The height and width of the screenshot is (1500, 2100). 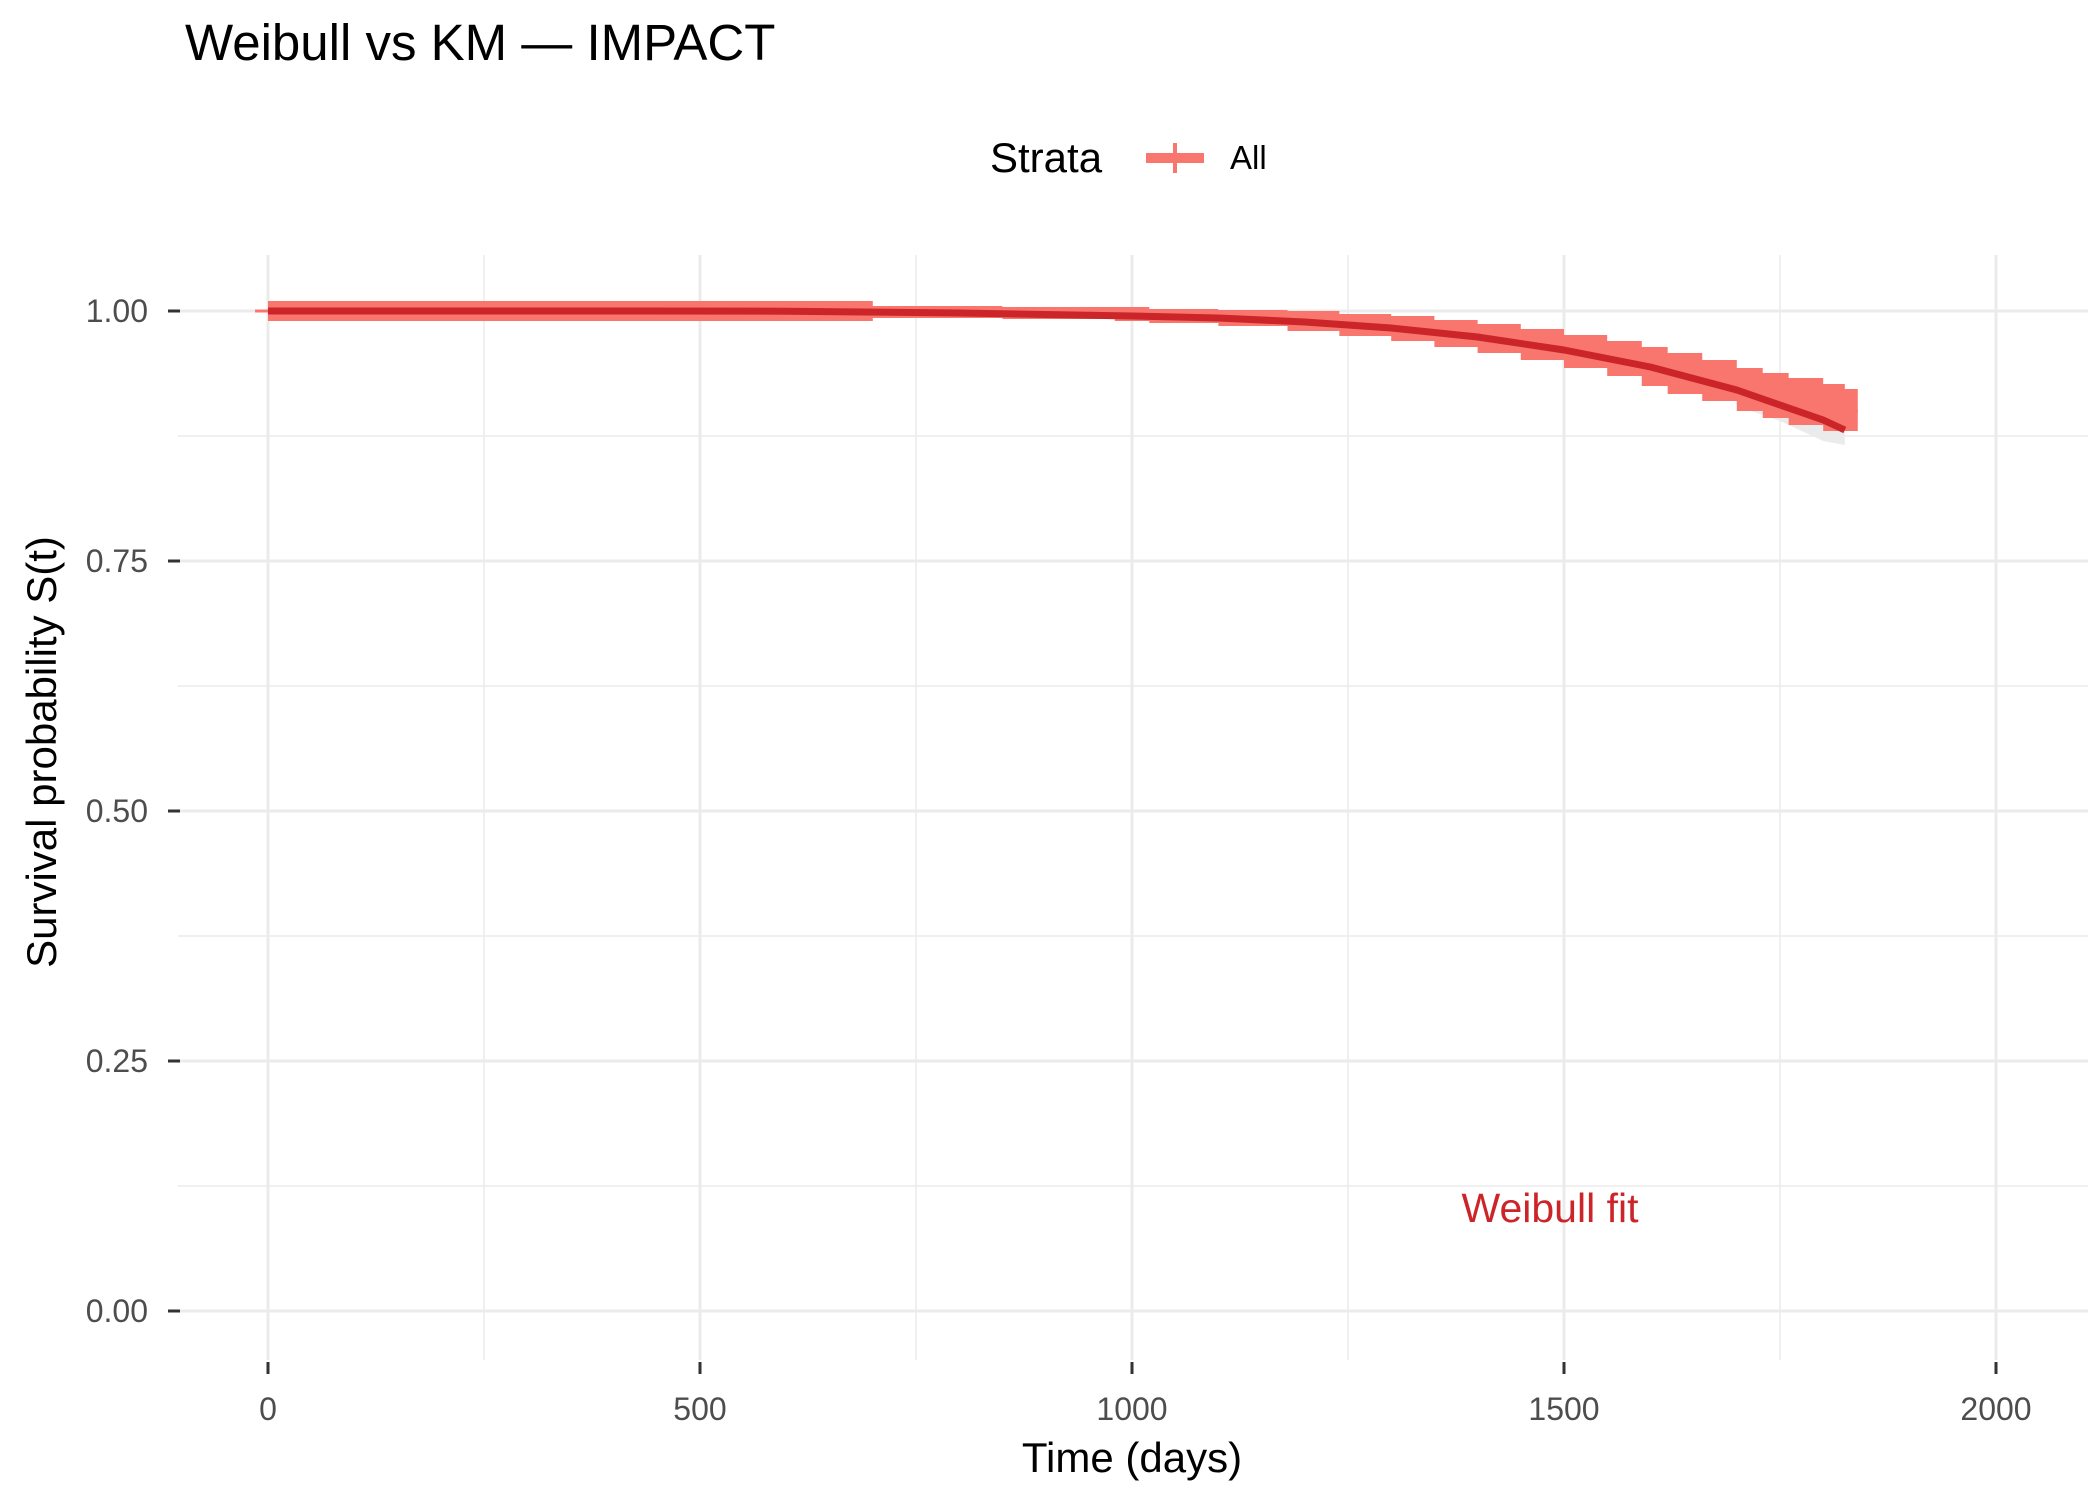 I want to click on y-tick-label: 1.00, so click(x=117, y=311).